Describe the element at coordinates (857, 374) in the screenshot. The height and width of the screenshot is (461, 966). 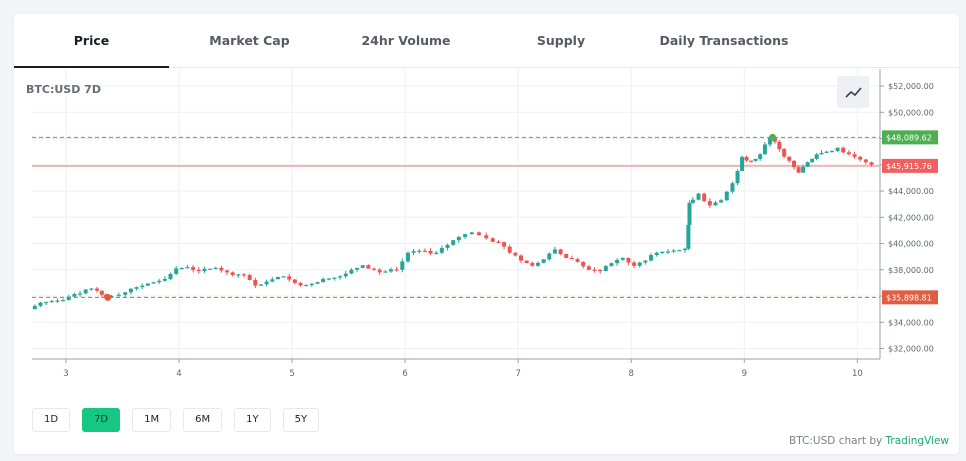
I see `x-tick-label: 10` at that location.